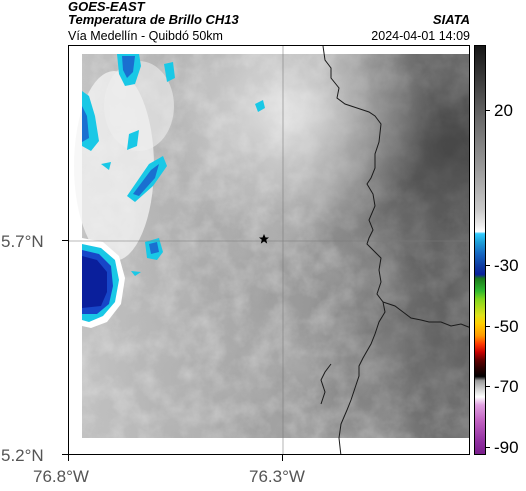 This screenshot has height=491, width=526. What do you see at coordinates (106, 7) in the screenshot?
I see `satellite-name: GOES-EAST` at bounding box center [106, 7].